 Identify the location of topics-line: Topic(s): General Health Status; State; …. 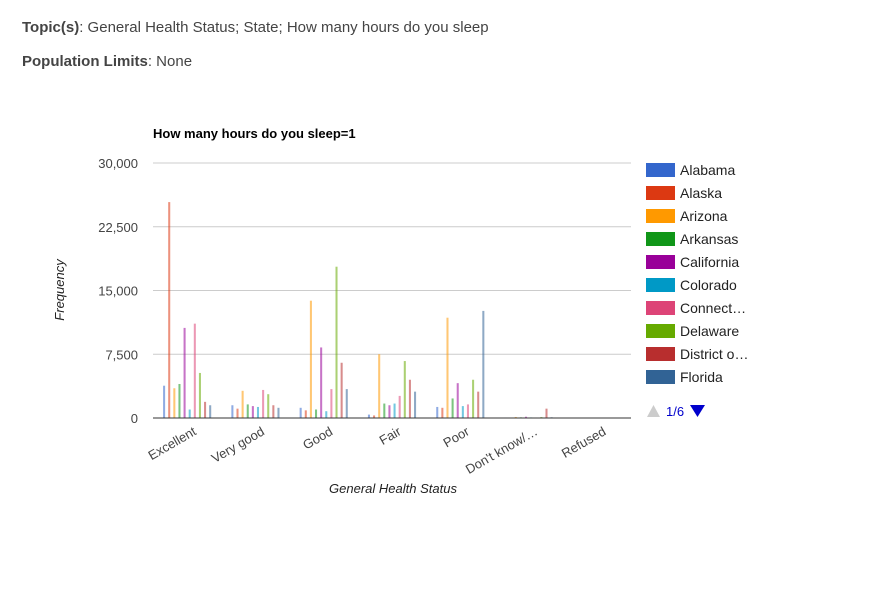
(255, 27).